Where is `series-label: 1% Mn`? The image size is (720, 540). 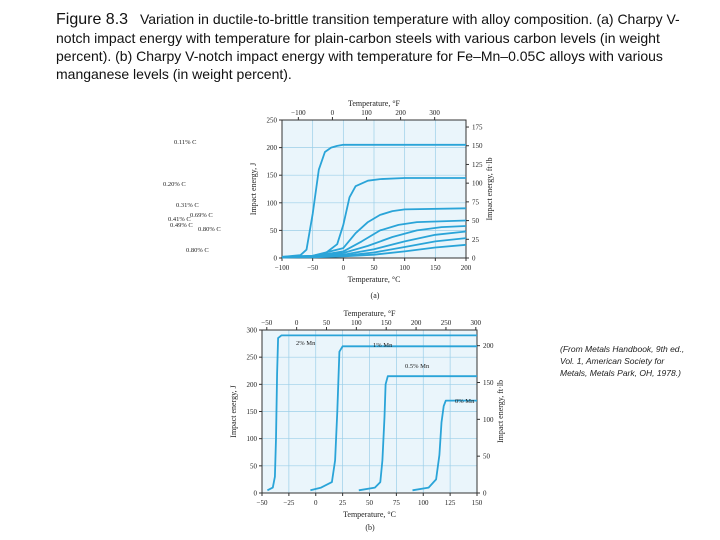
series-label: 1% Mn is located at coordinates (383, 345).